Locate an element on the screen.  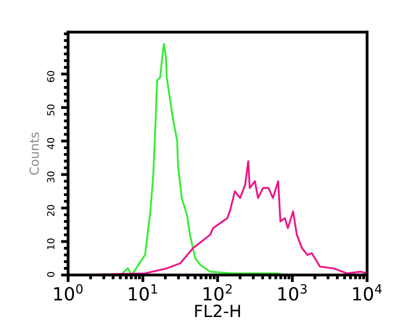
y-tick-label: 60 is located at coordinates (50, 76).